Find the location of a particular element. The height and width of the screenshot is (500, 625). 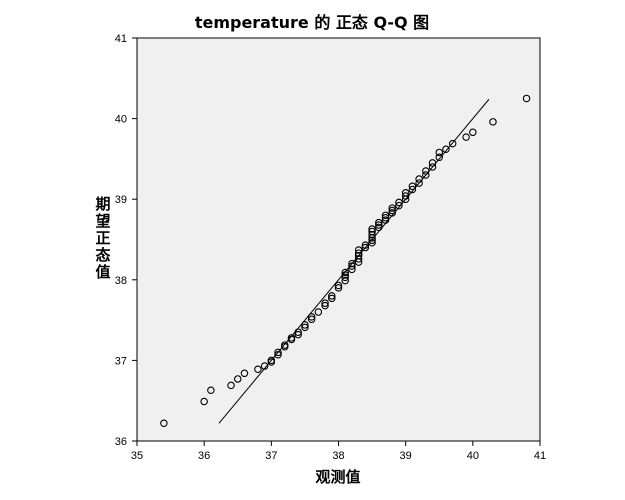

y-tick-label: 41 is located at coordinates (121, 39).